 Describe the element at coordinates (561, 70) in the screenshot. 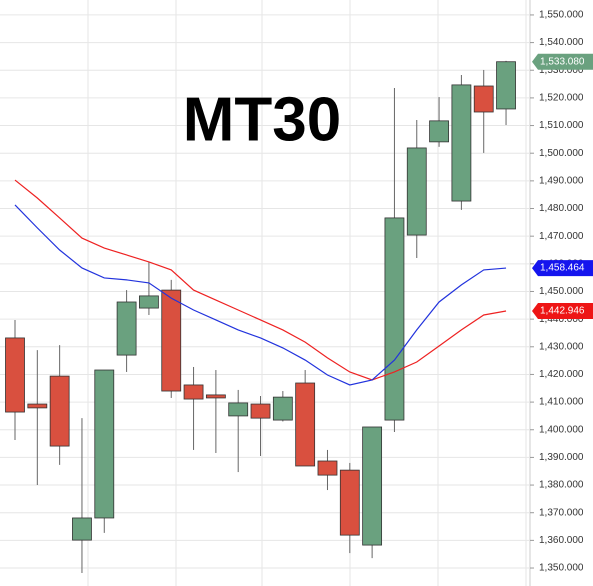

I see `y-tick-label: 1,530.000` at that location.